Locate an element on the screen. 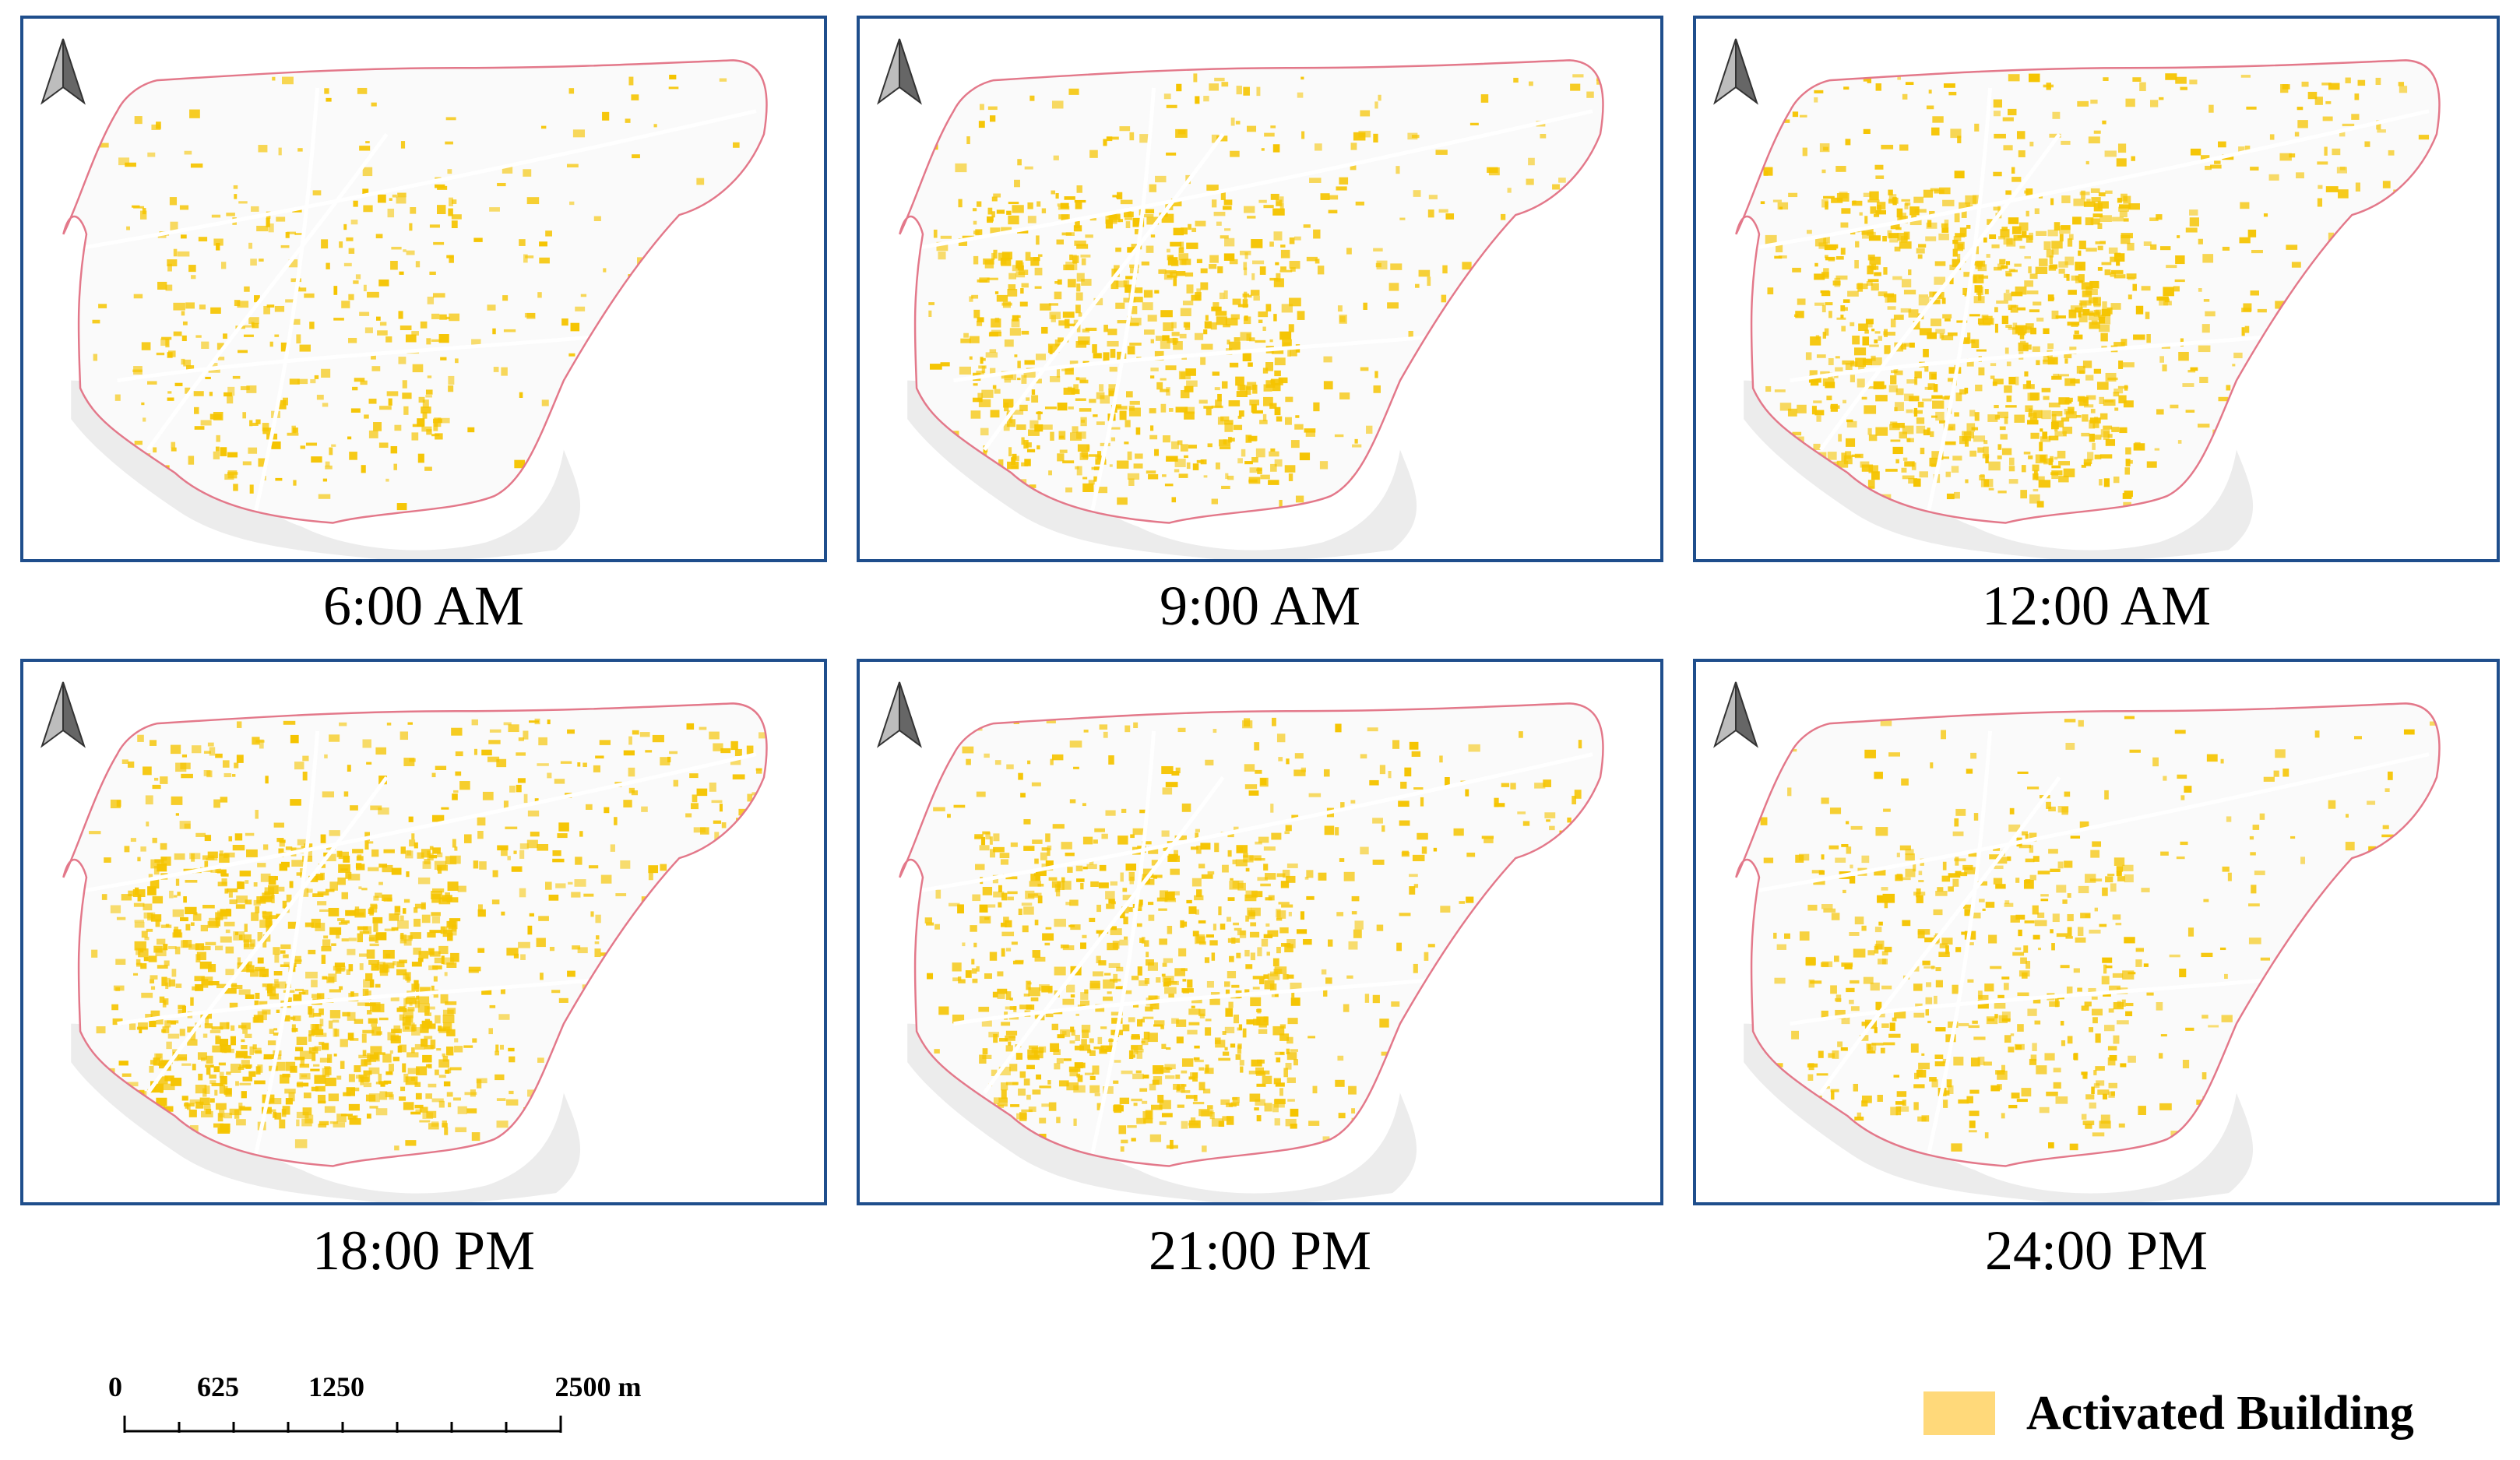 The height and width of the screenshot is (1460, 2520). panel-time-label: 12:00 AM is located at coordinates (2096, 606).